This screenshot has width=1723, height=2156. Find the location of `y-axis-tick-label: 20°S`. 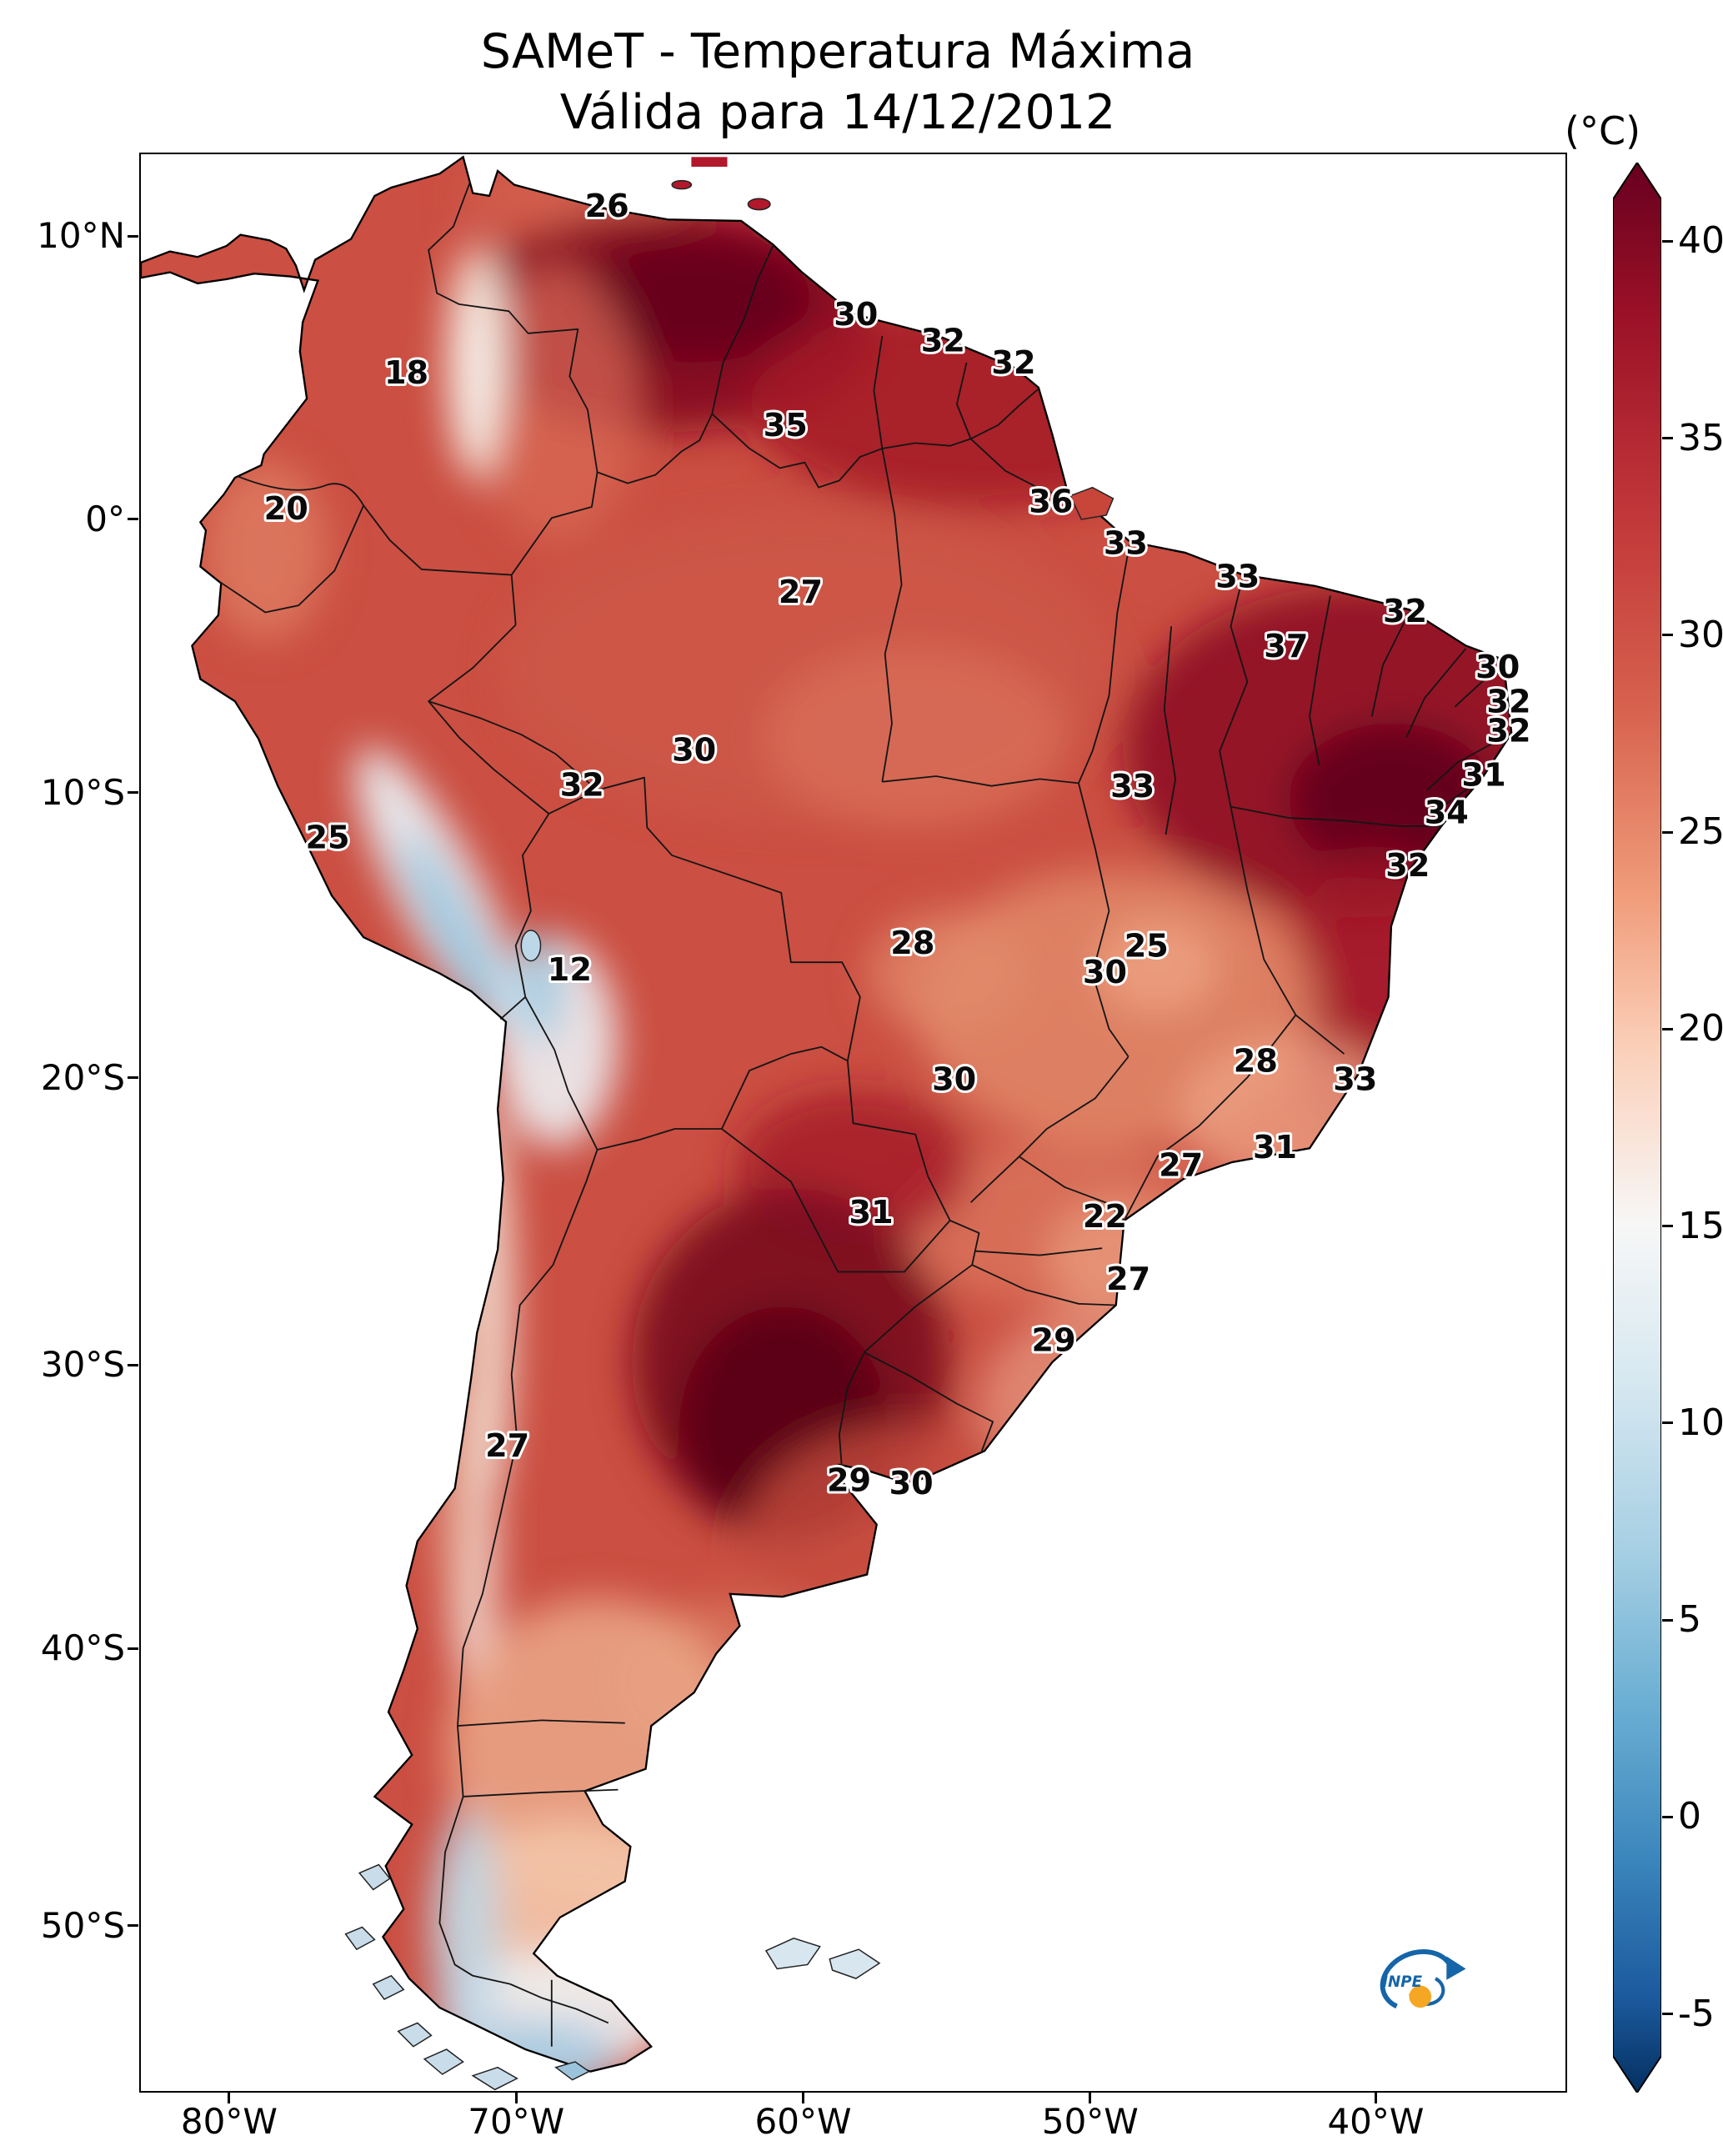

y-axis-tick-label: 20°S is located at coordinates (83, 1077).